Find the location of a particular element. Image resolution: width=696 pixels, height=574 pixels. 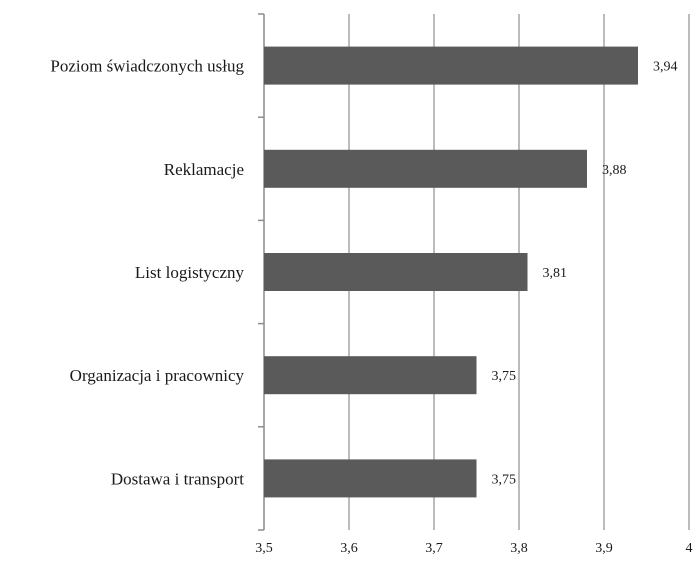

x-tick-labels: 3,5 3,6 3,7 3,8 3,9 4 is located at coordinates (473, 548).